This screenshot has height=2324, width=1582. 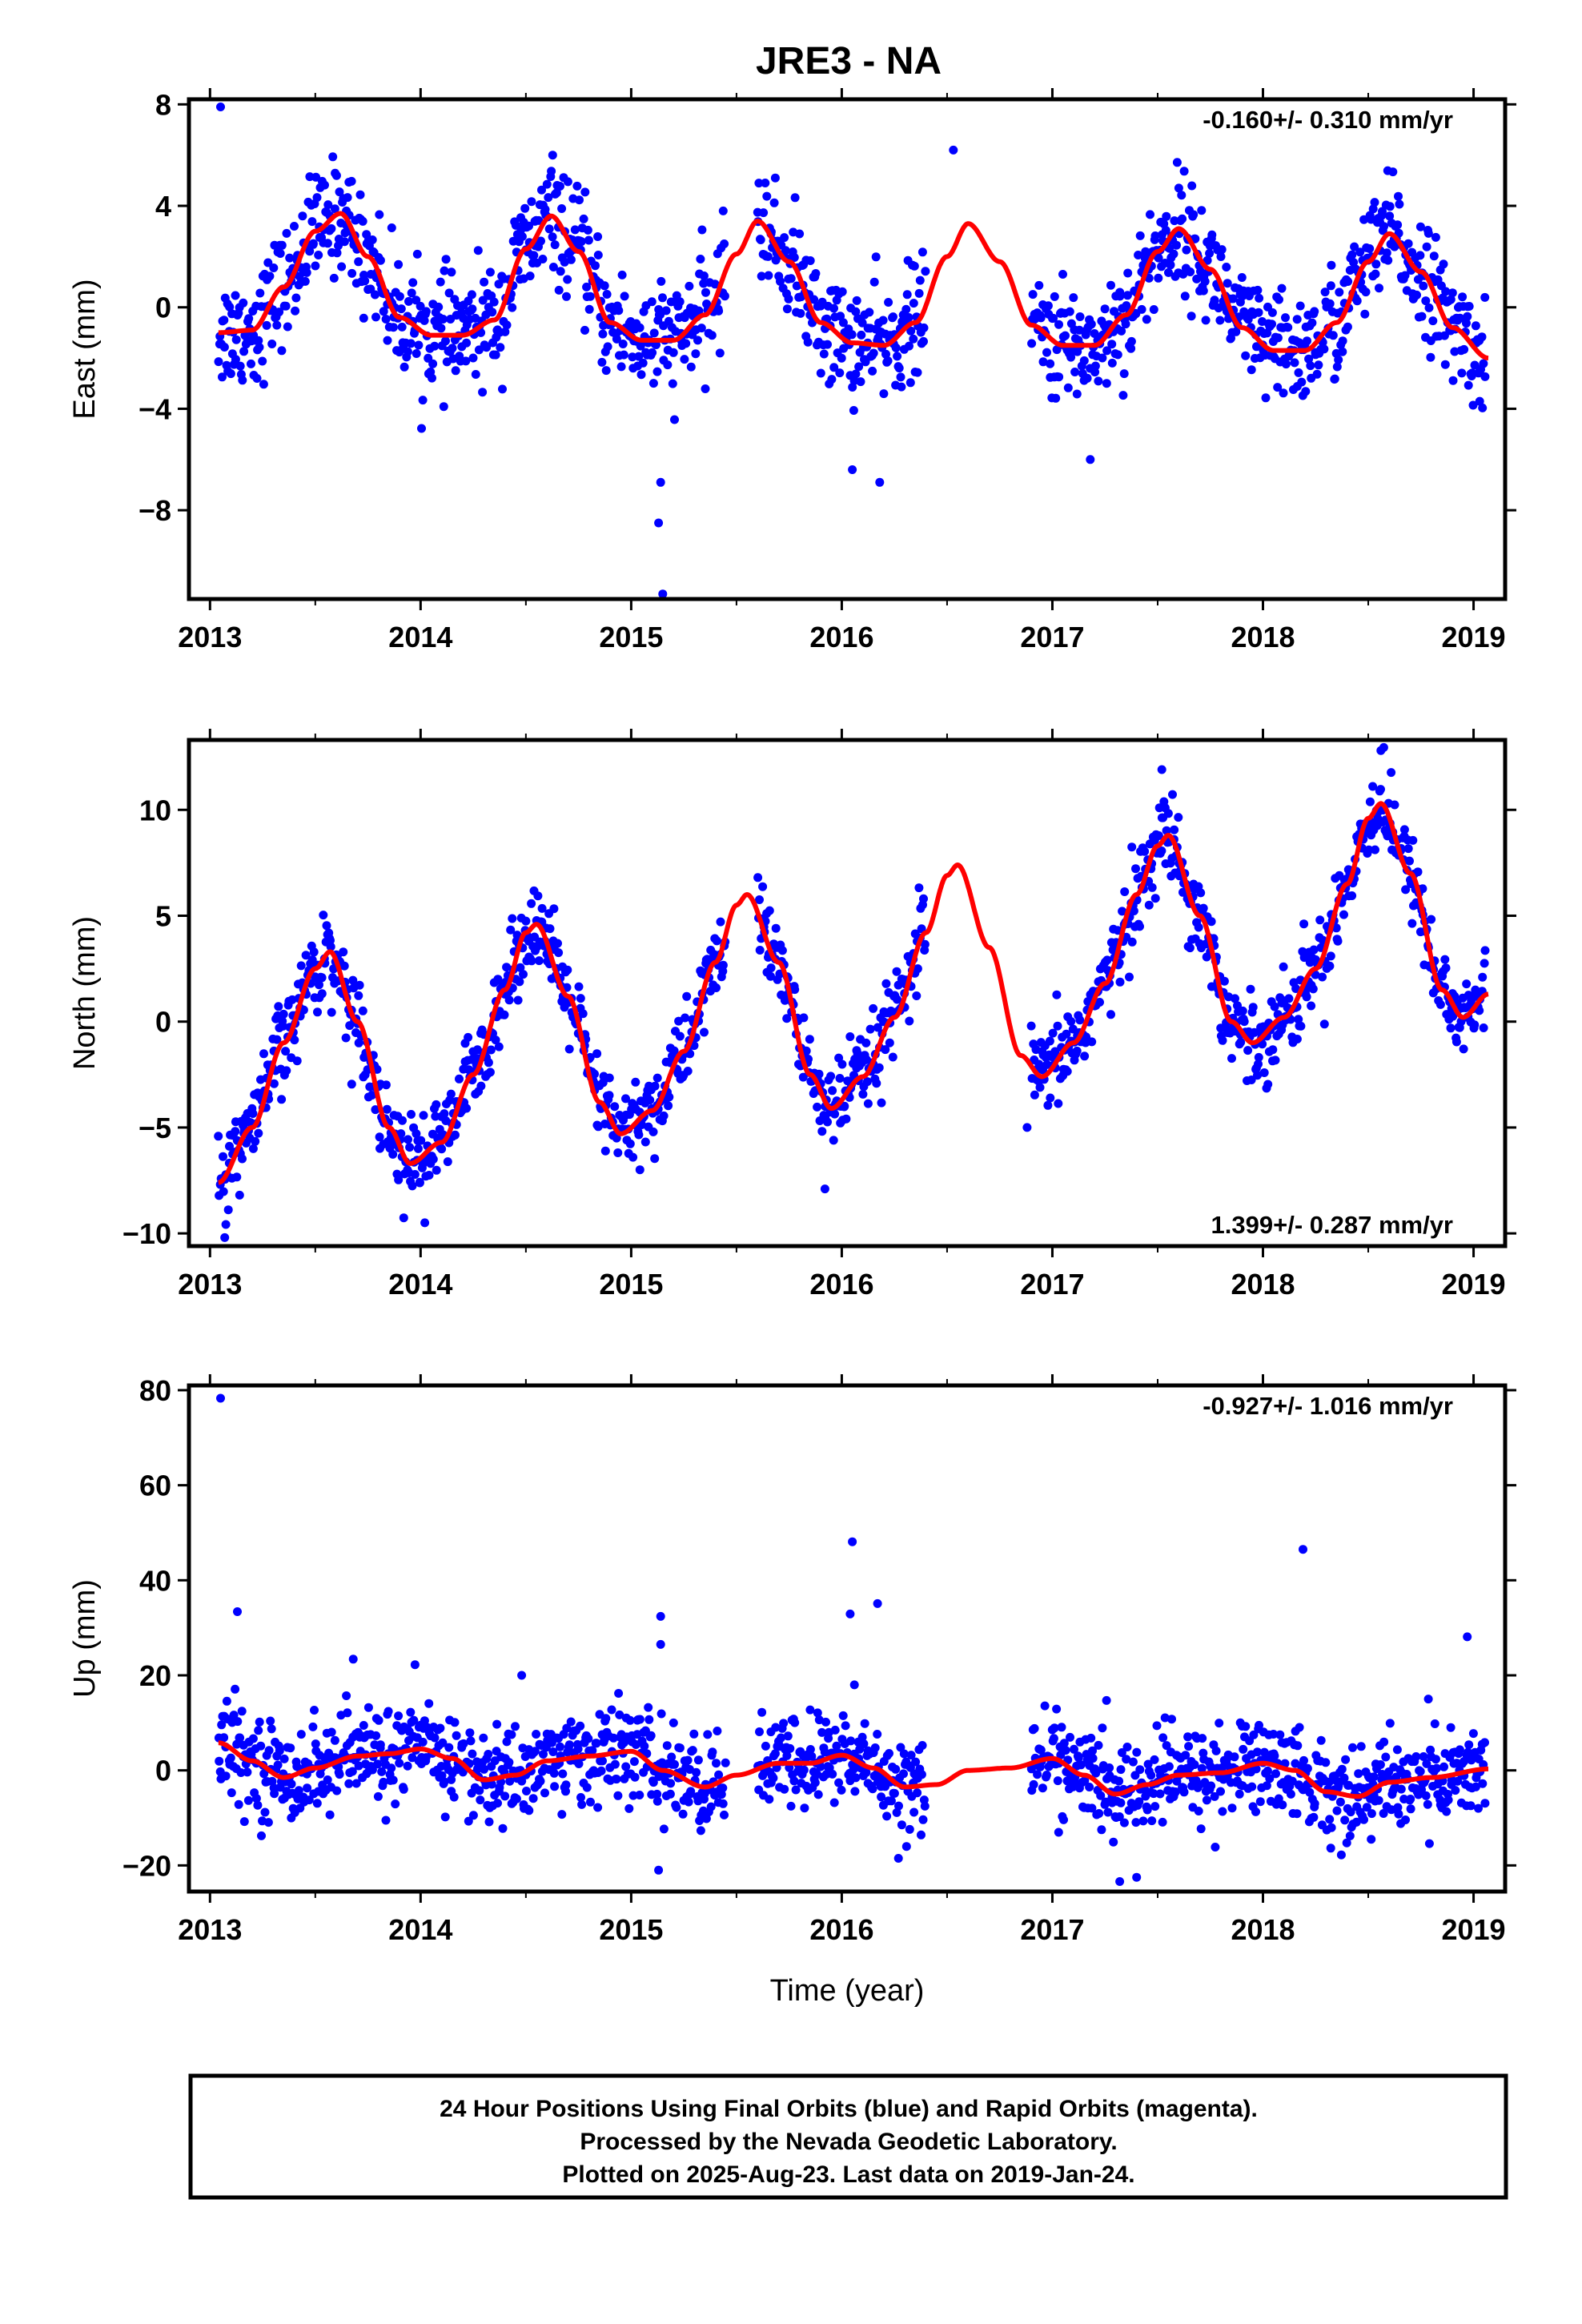 I want to click on east-fit-curve, so click(x=853, y=286).